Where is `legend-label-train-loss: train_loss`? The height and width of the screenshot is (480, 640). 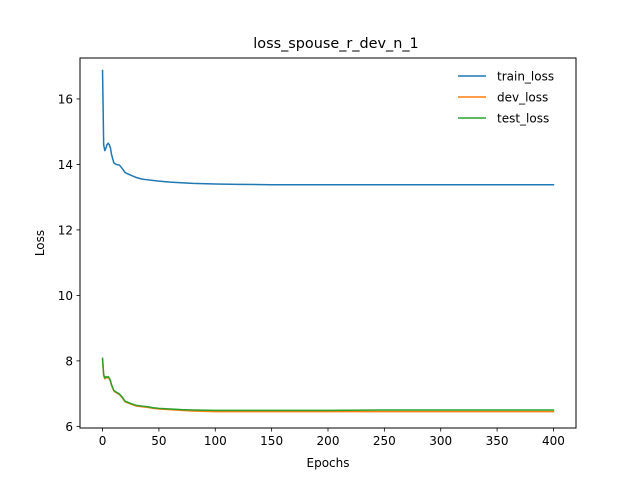 legend-label-train-loss: train_loss is located at coordinates (525, 77).